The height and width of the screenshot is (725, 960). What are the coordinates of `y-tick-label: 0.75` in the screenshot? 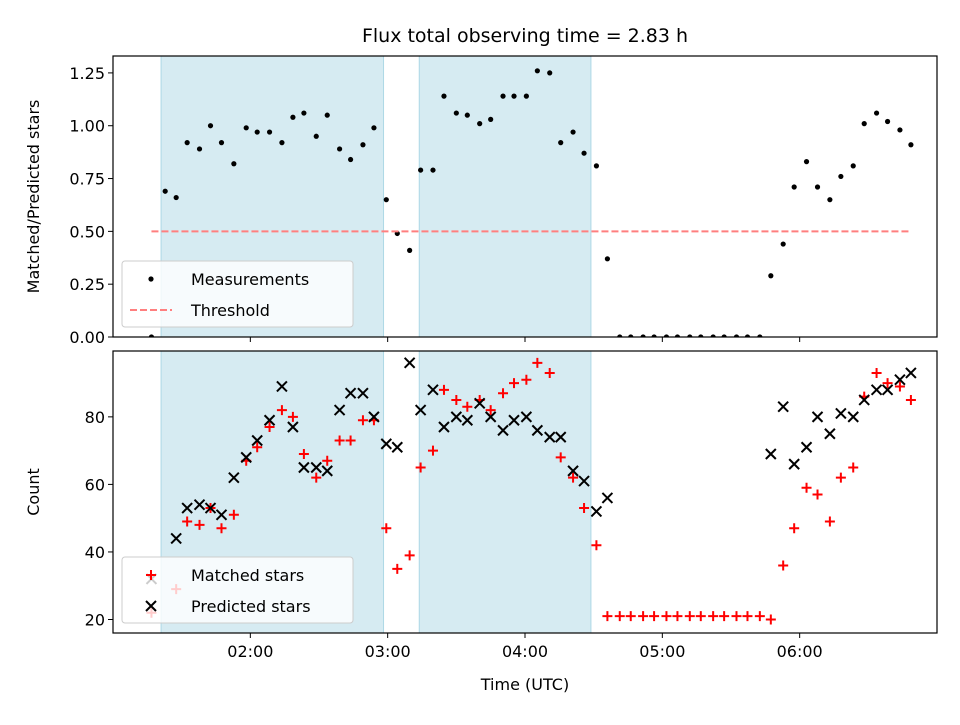 It's located at (87, 179).